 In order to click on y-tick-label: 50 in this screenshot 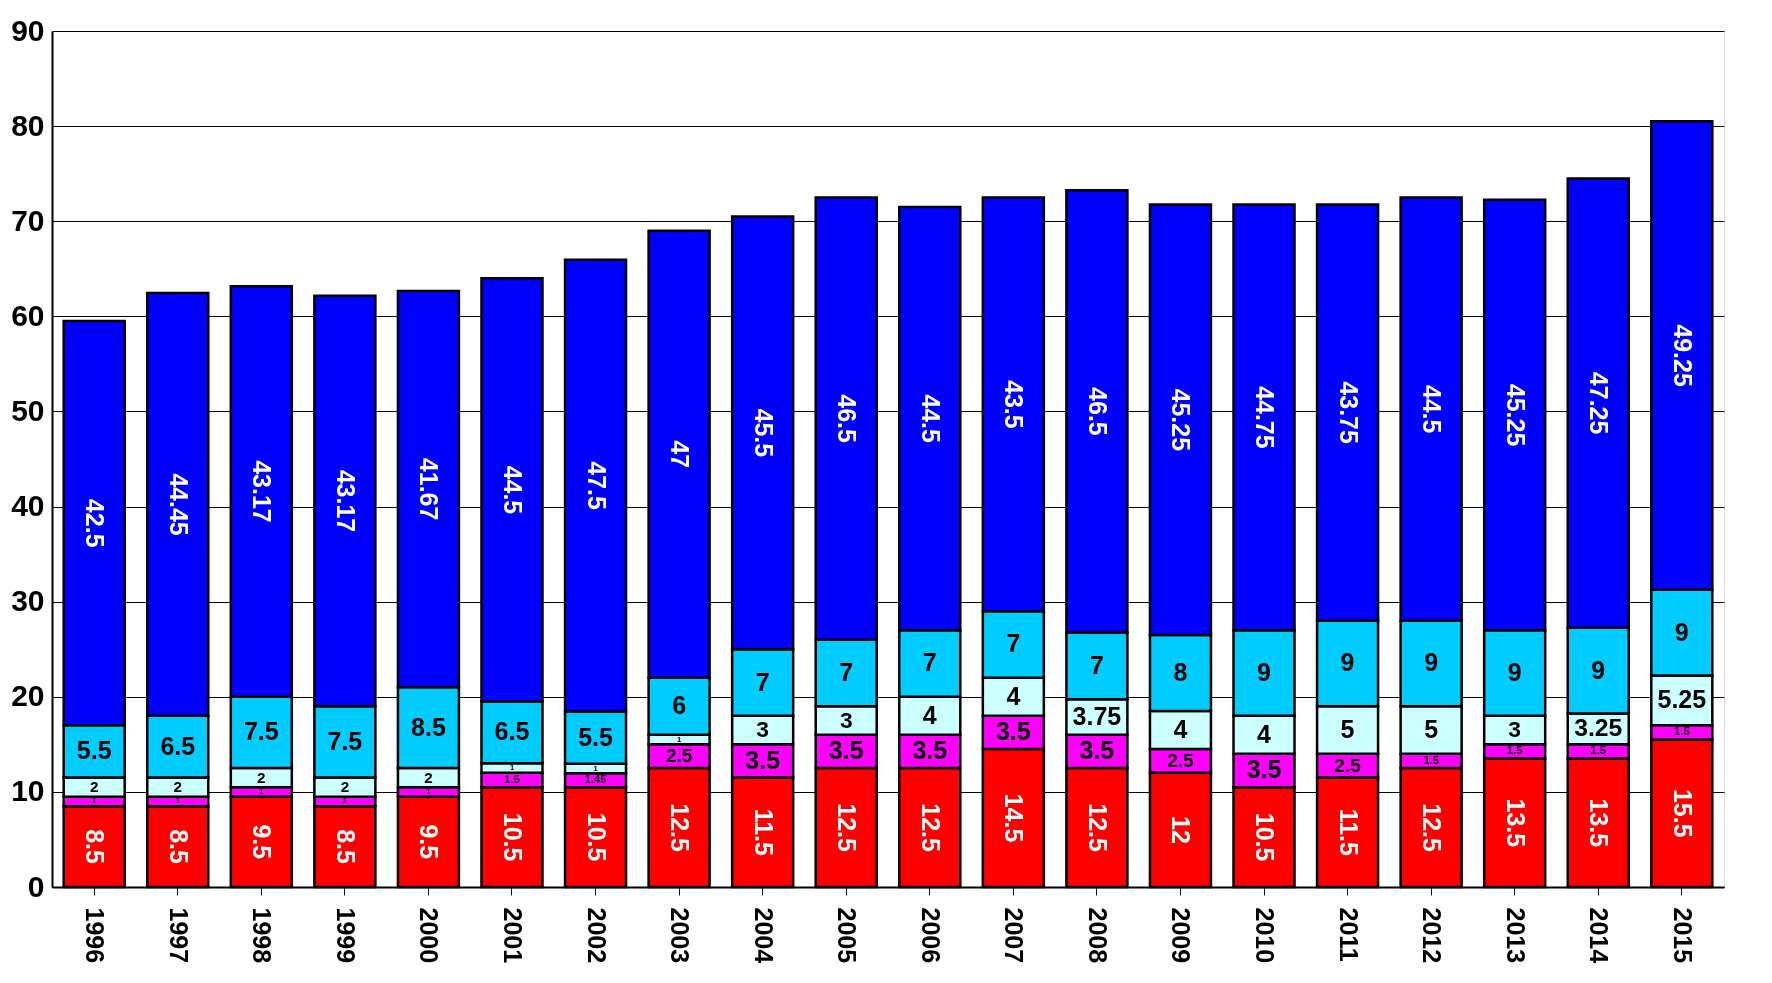, I will do `click(28, 410)`.